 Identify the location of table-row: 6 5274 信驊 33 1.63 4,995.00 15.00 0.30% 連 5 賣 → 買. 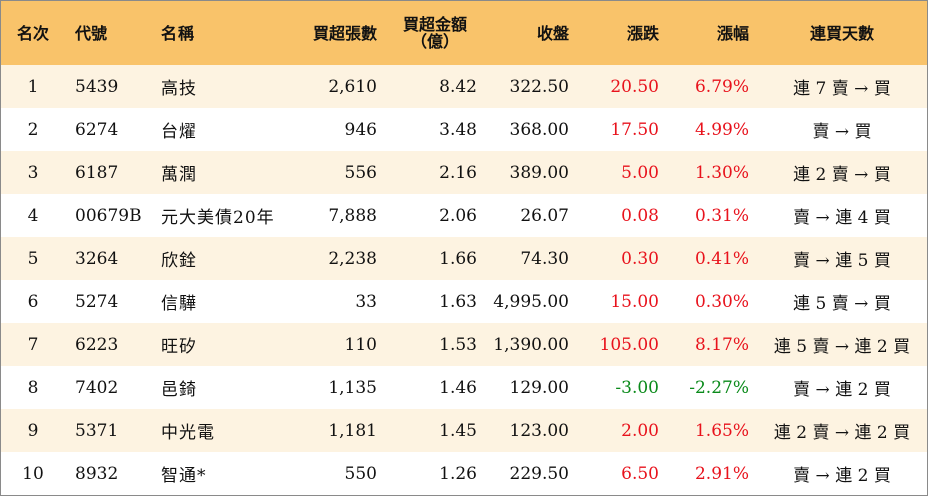
(464, 301).